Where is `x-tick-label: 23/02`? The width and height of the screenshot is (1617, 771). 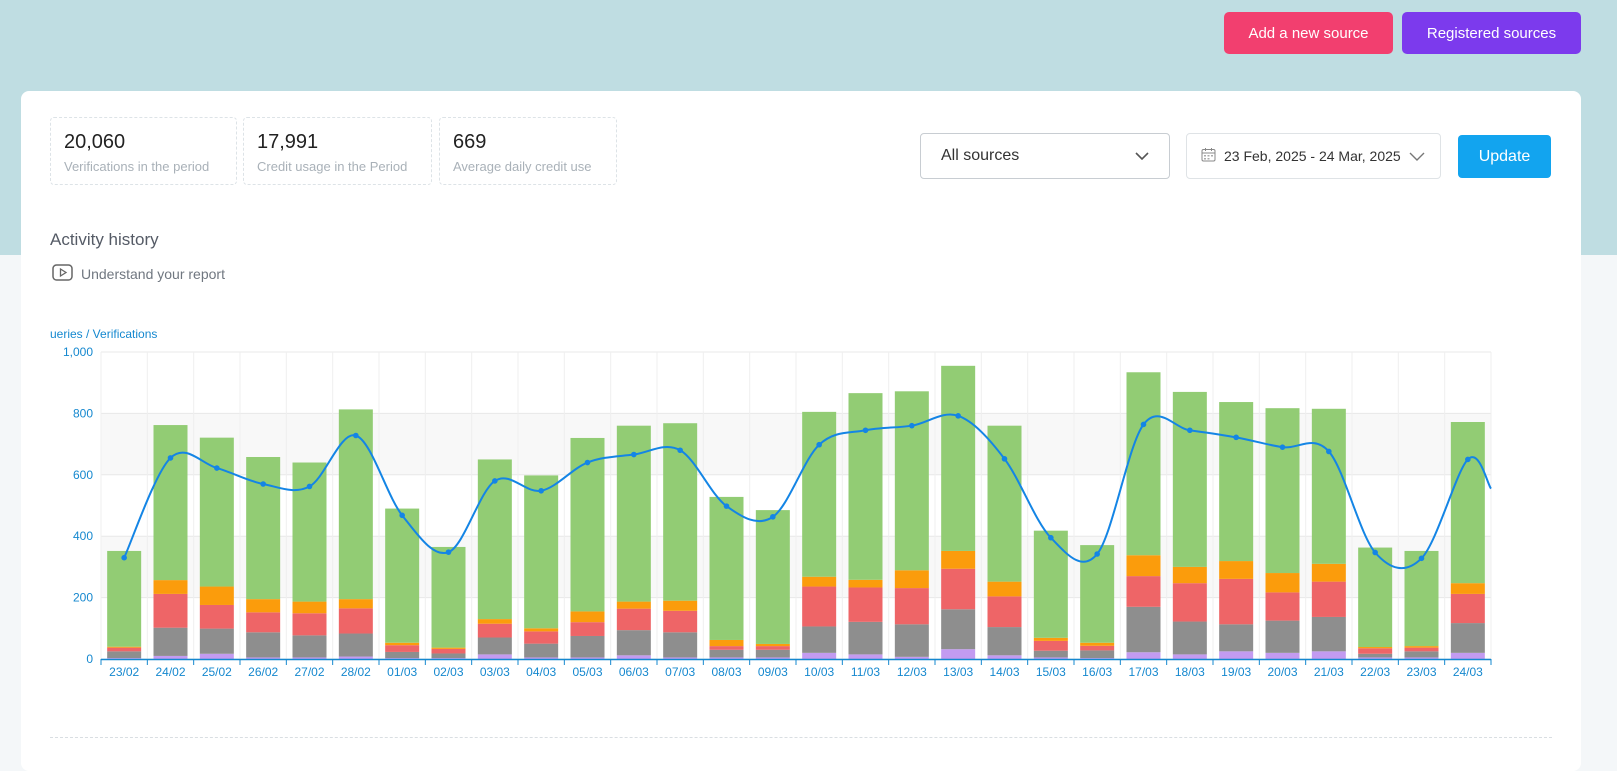
x-tick-label: 23/02 is located at coordinates (124, 672).